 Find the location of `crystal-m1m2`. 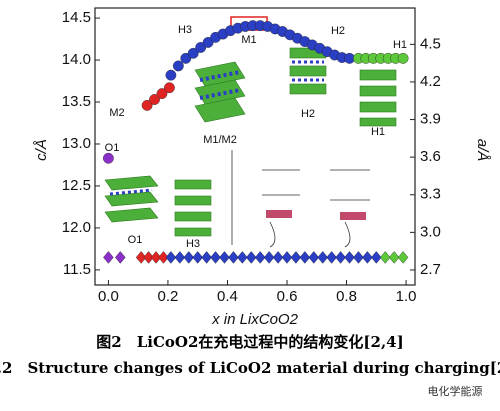

crystal-m1m2 is located at coordinates (220, 92).